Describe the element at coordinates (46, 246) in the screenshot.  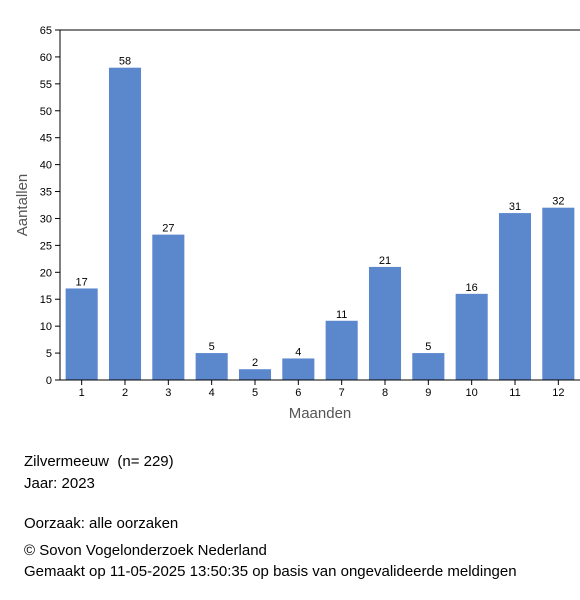
I see `y-tick-label: 25` at that location.